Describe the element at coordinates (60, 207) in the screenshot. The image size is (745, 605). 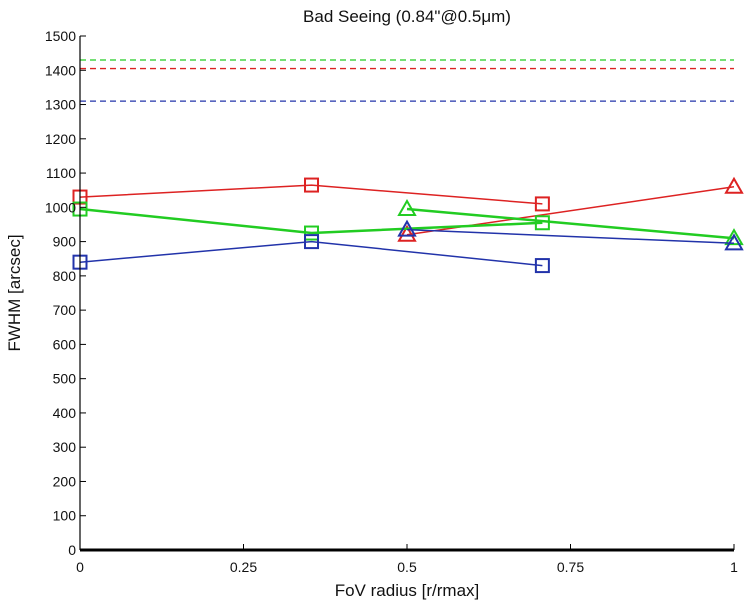
I see `y-tick-label: 1000` at that location.